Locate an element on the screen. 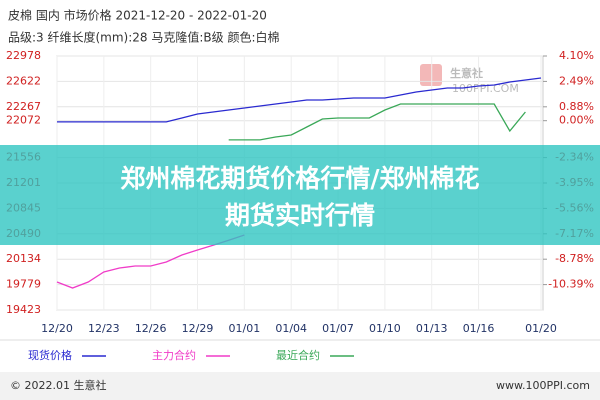 The height and width of the screenshot is (400, 600). banner-line: 郑州棉花期货价格行情/郑州棉花 is located at coordinates (299, 178).